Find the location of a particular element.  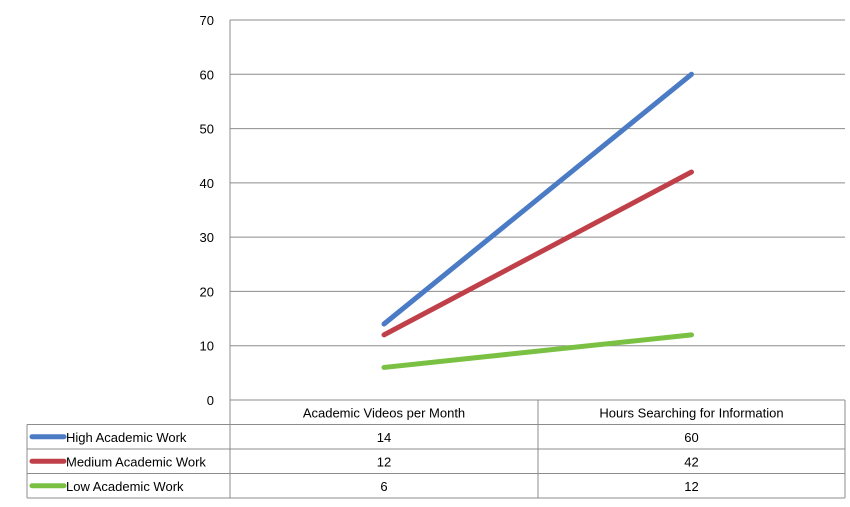

category-header: Hours Searching for Information is located at coordinates (691, 412).